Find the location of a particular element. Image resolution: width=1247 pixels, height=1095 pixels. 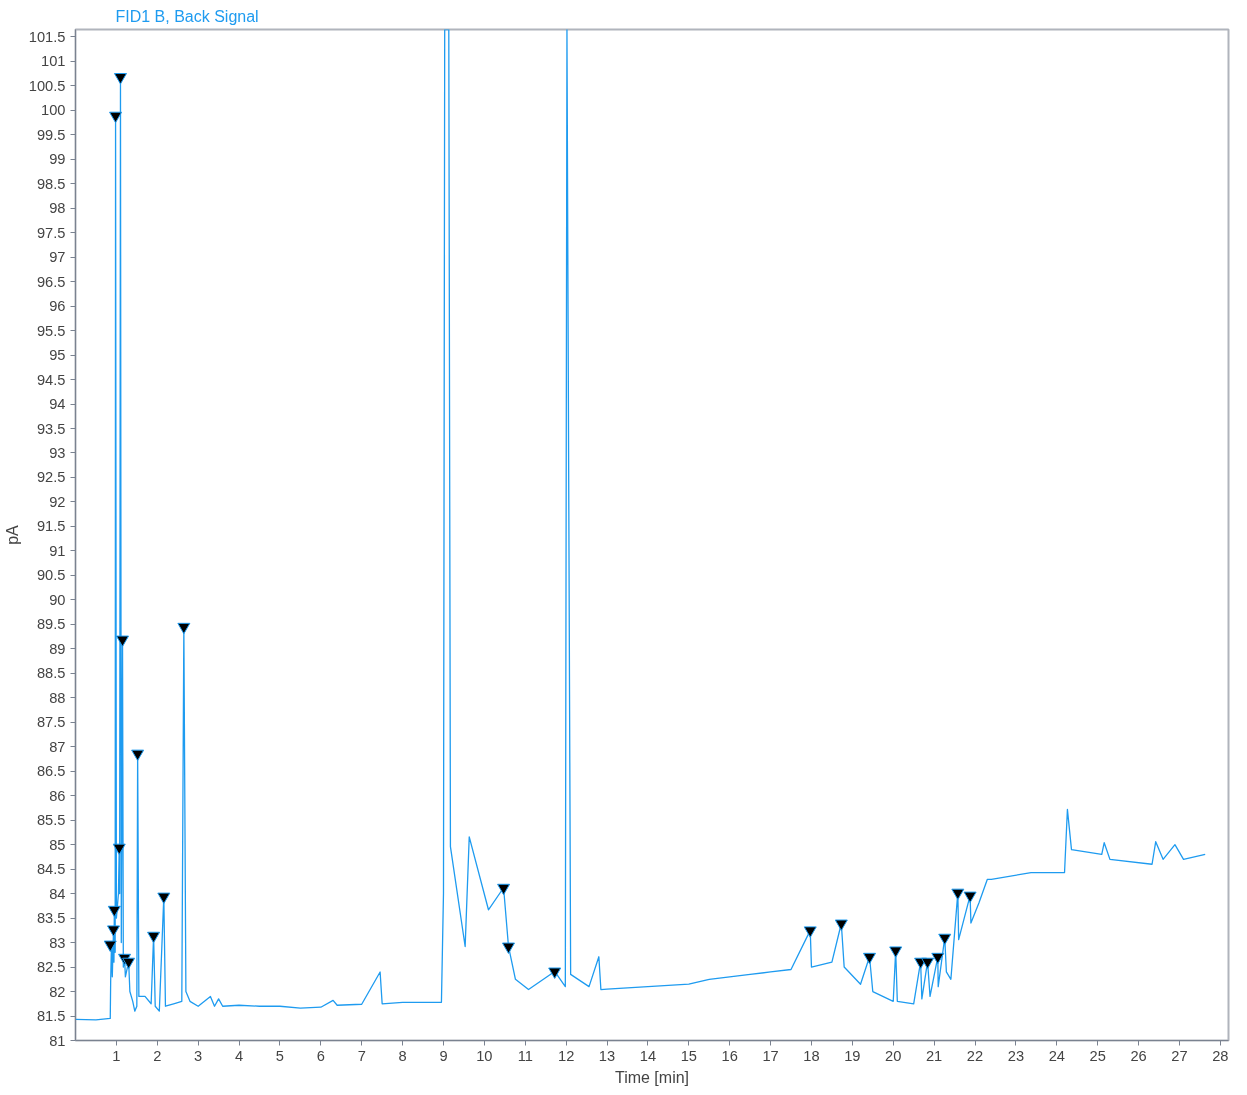

y-tick-label: 86 is located at coordinates (57, 795).